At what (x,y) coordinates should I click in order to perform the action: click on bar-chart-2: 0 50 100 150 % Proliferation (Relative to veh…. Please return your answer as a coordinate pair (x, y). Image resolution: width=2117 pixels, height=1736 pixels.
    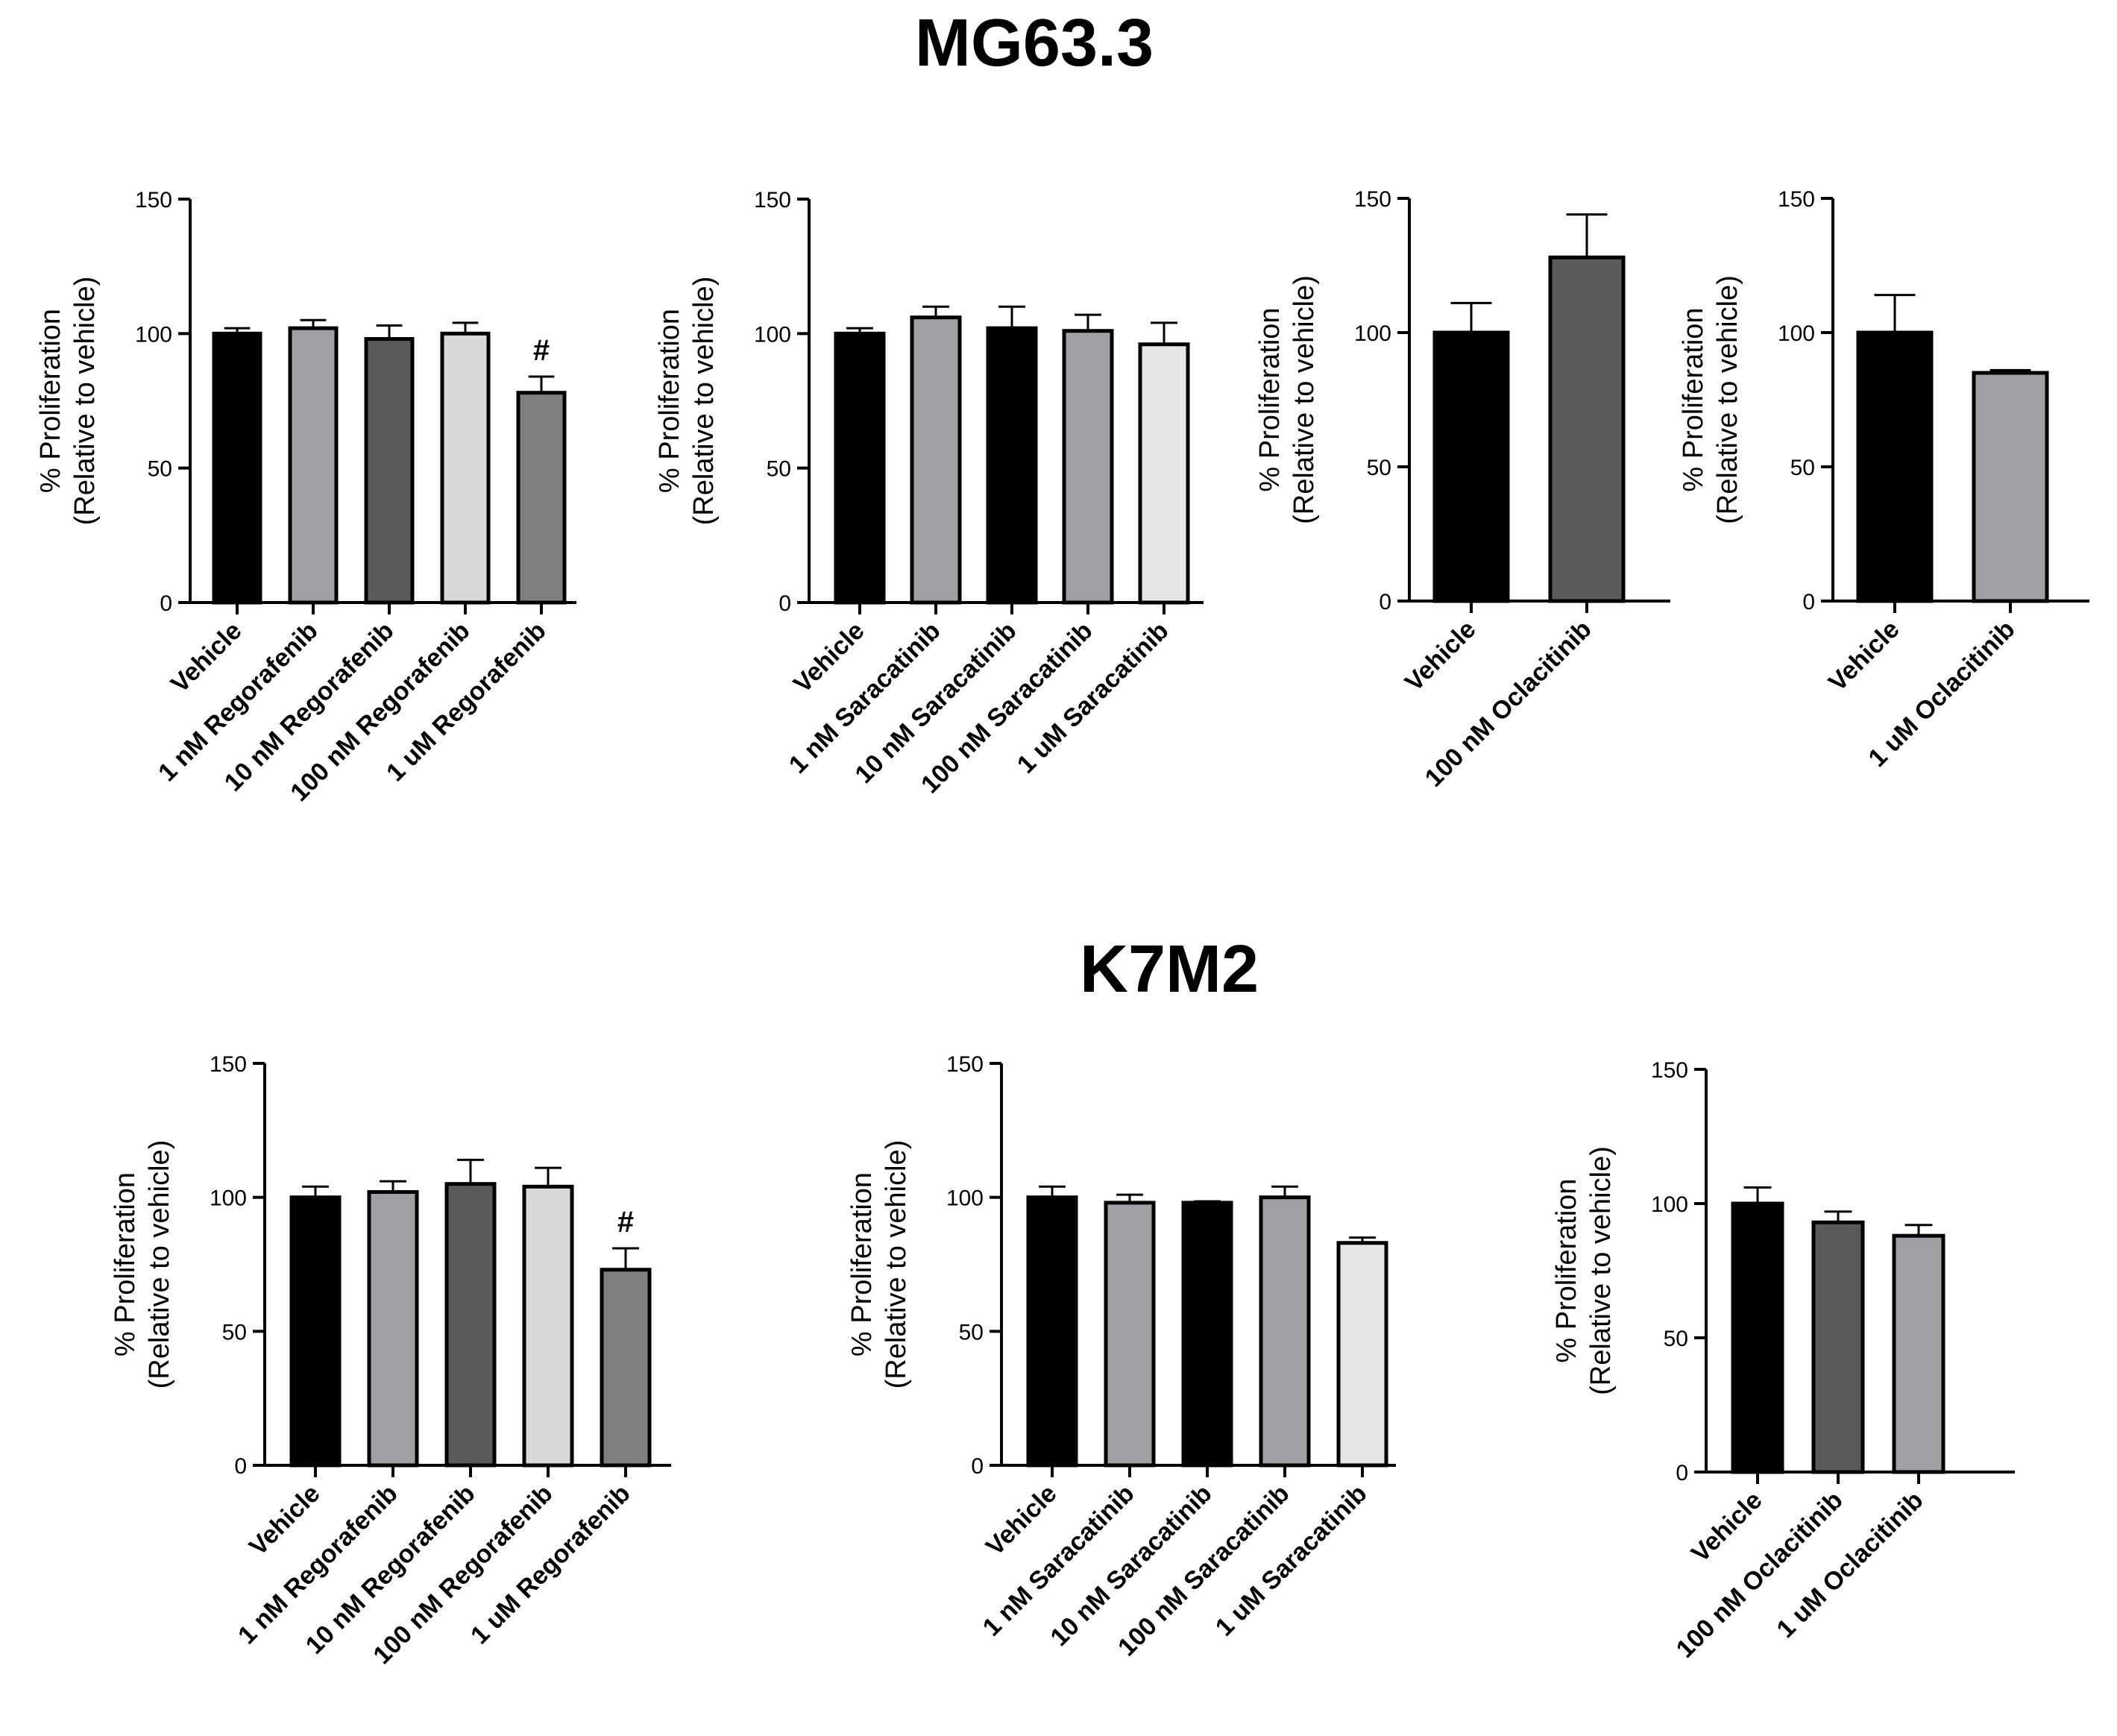
    Looking at the image, I should click on (929, 494).